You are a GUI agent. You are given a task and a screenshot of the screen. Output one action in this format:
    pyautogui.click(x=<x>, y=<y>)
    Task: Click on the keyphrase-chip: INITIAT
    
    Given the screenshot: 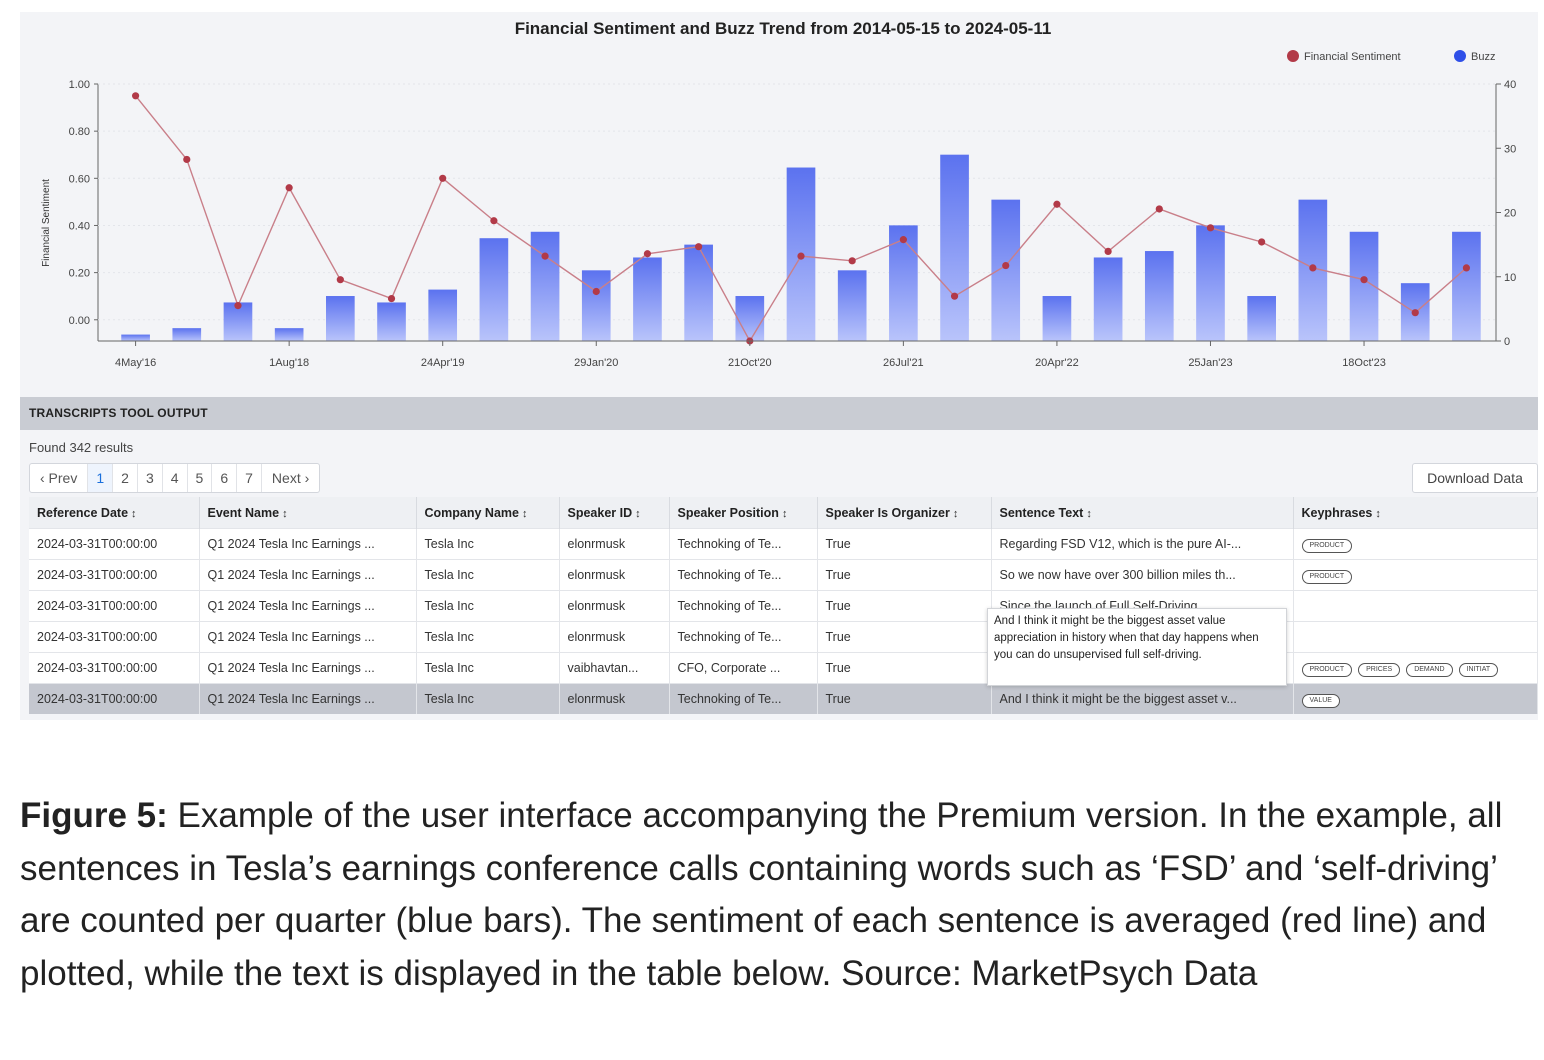 What is the action you would take?
    pyautogui.click(x=1478, y=669)
    